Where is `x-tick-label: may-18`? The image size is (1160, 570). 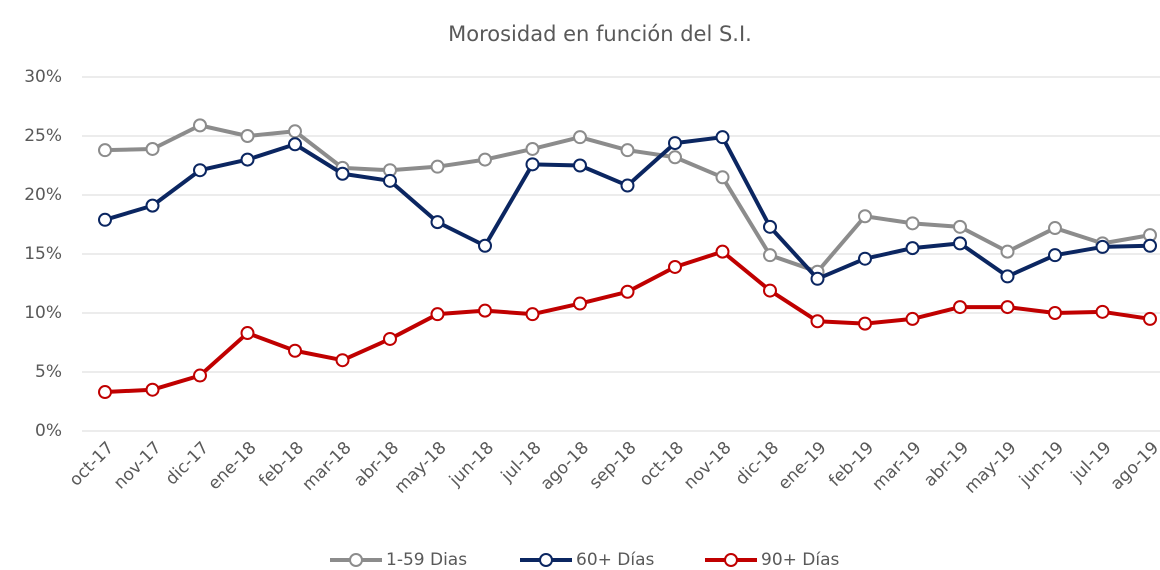 x-tick-label: may-18 is located at coordinates (421, 468).